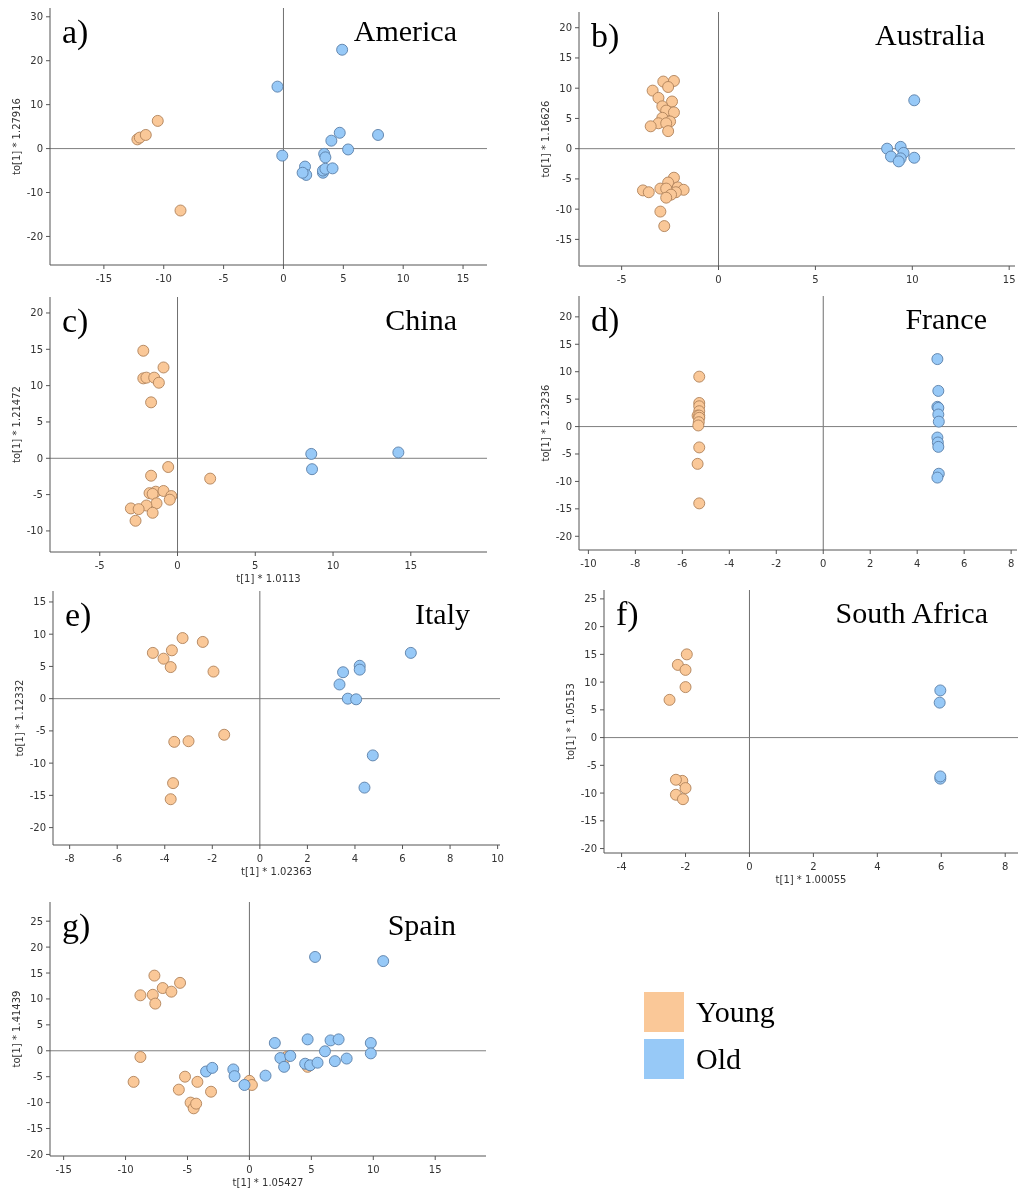  Describe the element at coordinates (276, 871) in the screenshot. I see `x-axis-title: t[1] * 1.02363` at that location.